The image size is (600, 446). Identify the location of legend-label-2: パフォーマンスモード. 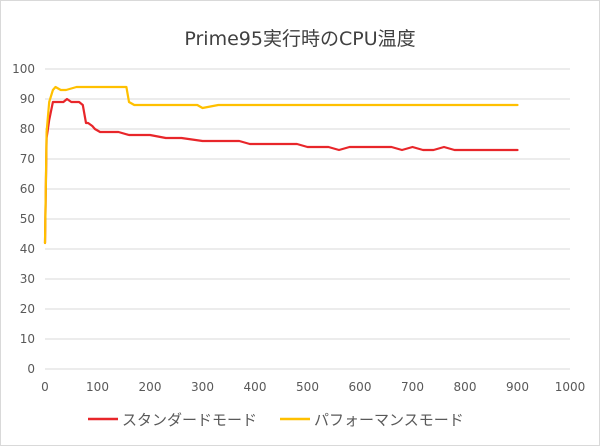
(389, 420).